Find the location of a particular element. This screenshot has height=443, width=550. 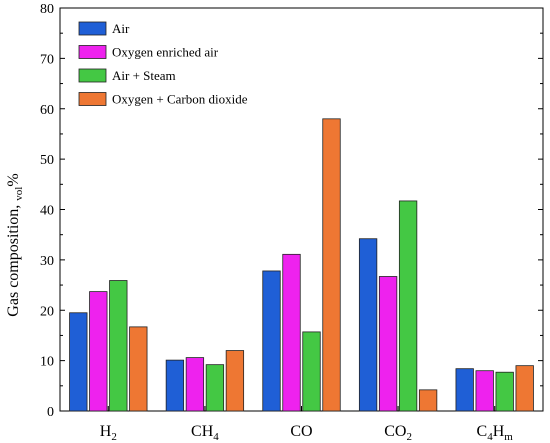

x-tick-label: CH4 is located at coordinates (205, 433).